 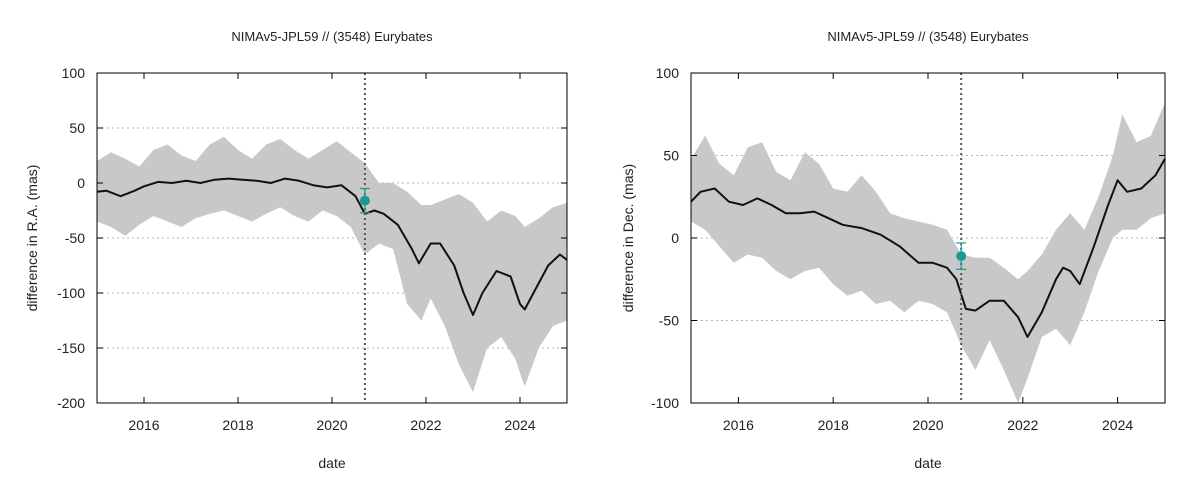 What do you see at coordinates (71, 403) in the screenshot?
I see `y-tick-label: -200` at bounding box center [71, 403].